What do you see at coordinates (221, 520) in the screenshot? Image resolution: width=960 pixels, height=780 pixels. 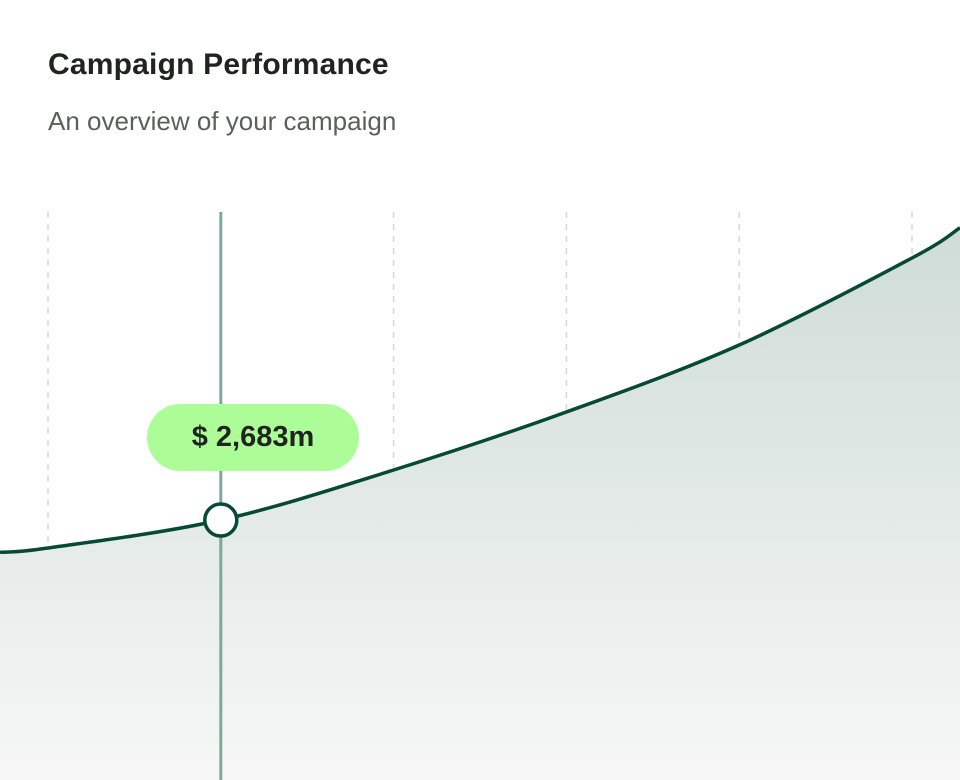 I see `highlight-point` at bounding box center [221, 520].